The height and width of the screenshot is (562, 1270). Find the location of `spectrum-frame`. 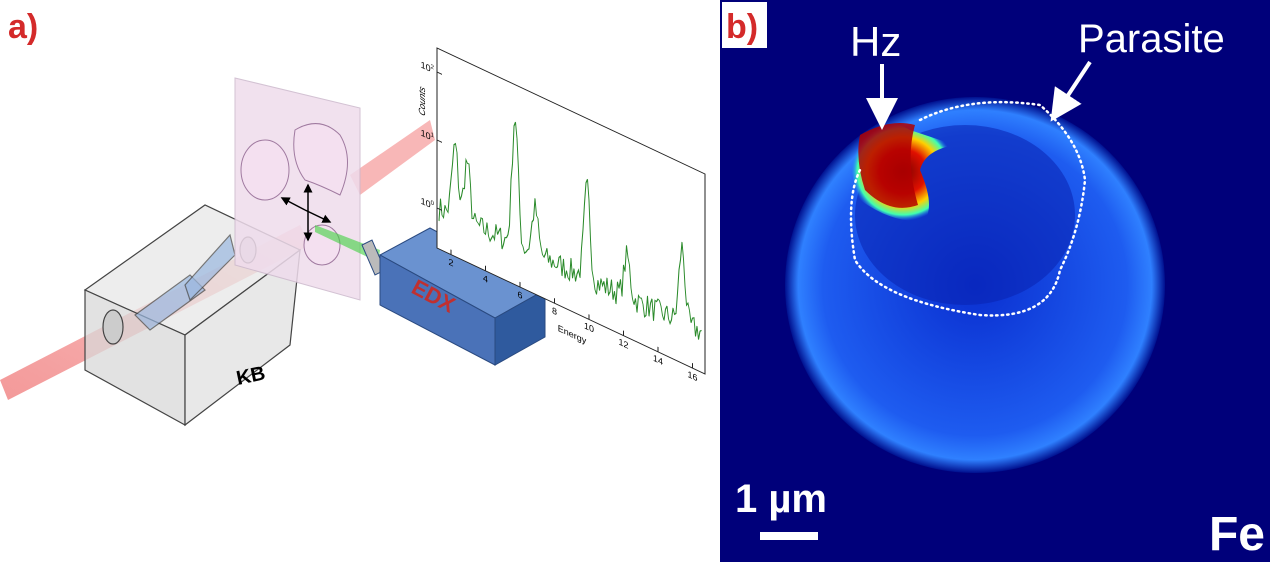

spectrum-frame is located at coordinates (571, 211).